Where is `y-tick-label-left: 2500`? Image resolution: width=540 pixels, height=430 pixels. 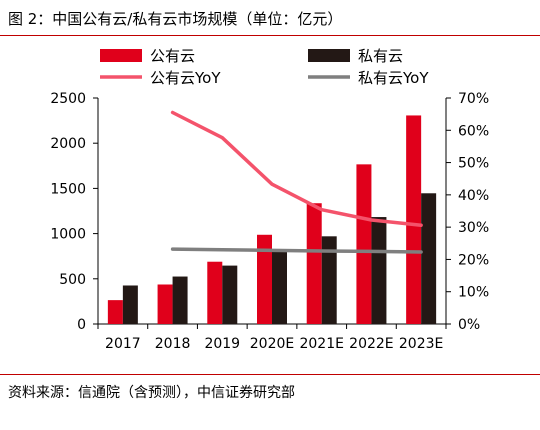
y-tick-label-left: 2500 is located at coordinates (68, 99).